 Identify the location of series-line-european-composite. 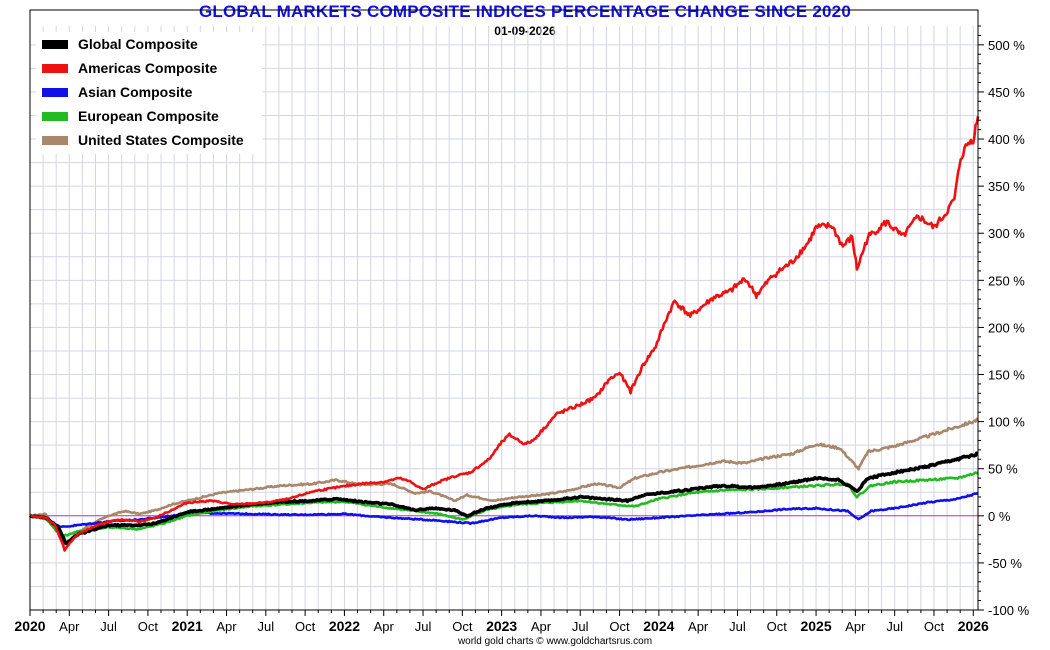
(504, 505).